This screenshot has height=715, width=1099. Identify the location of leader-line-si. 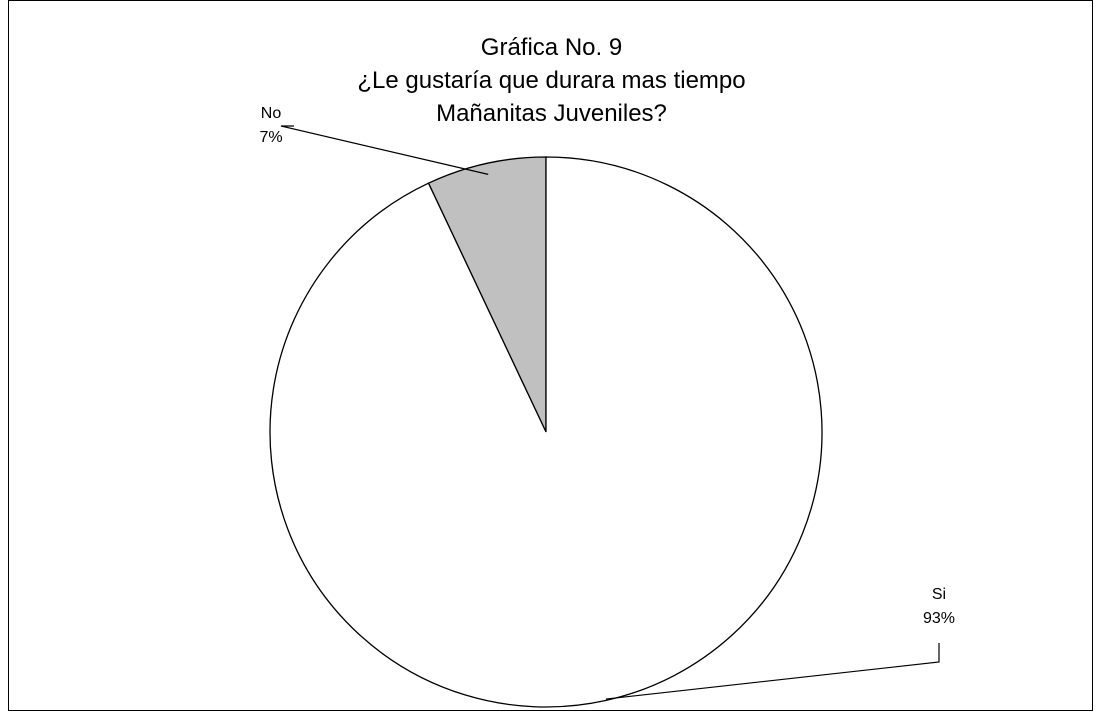
(772, 671).